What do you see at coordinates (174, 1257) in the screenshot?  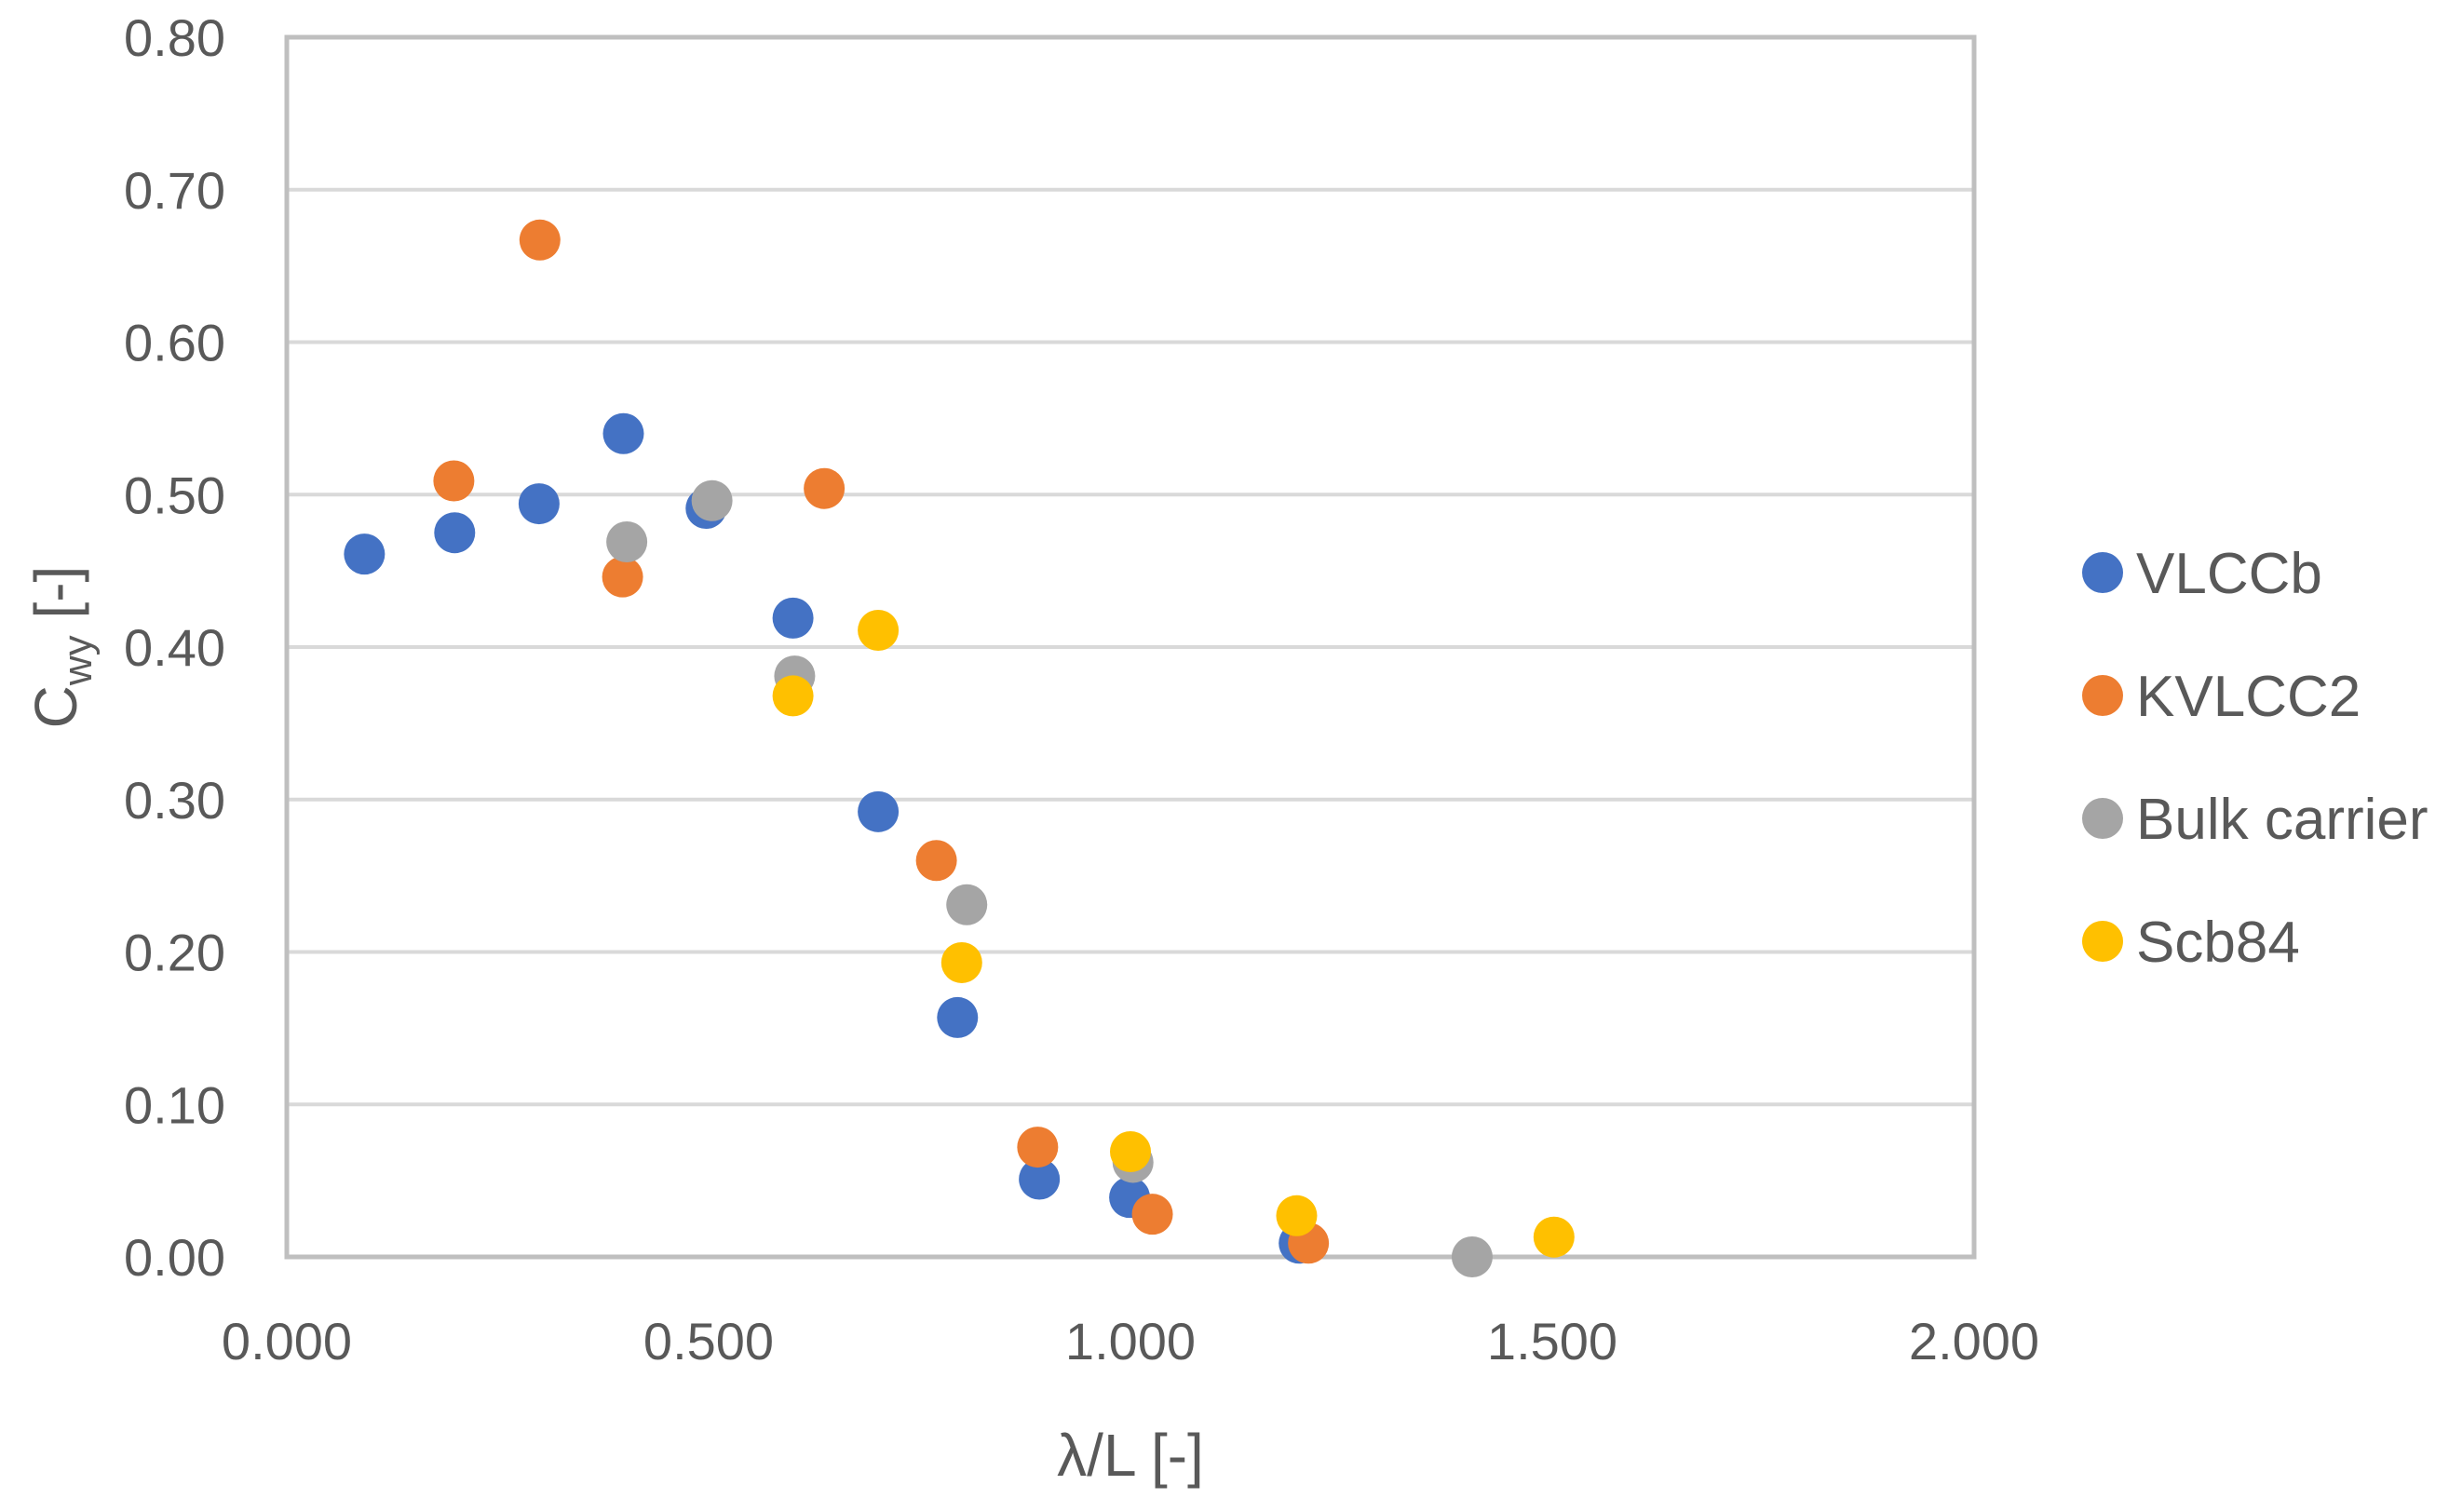 I see `y-tick-label: 0.00` at bounding box center [174, 1257].